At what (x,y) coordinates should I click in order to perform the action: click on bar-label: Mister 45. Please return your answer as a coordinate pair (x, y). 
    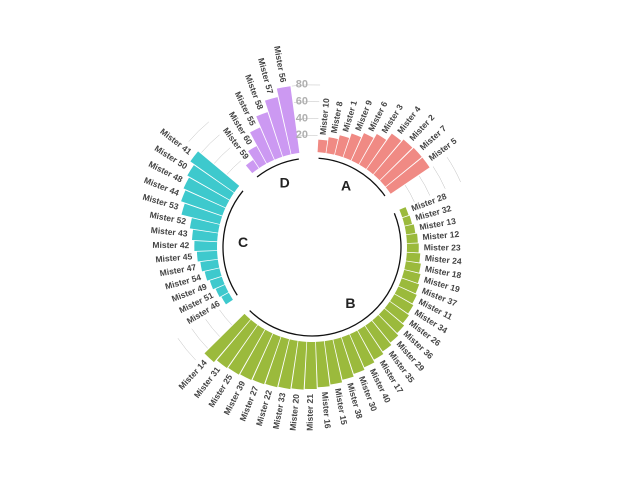
    Looking at the image, I should click on (174, 257).